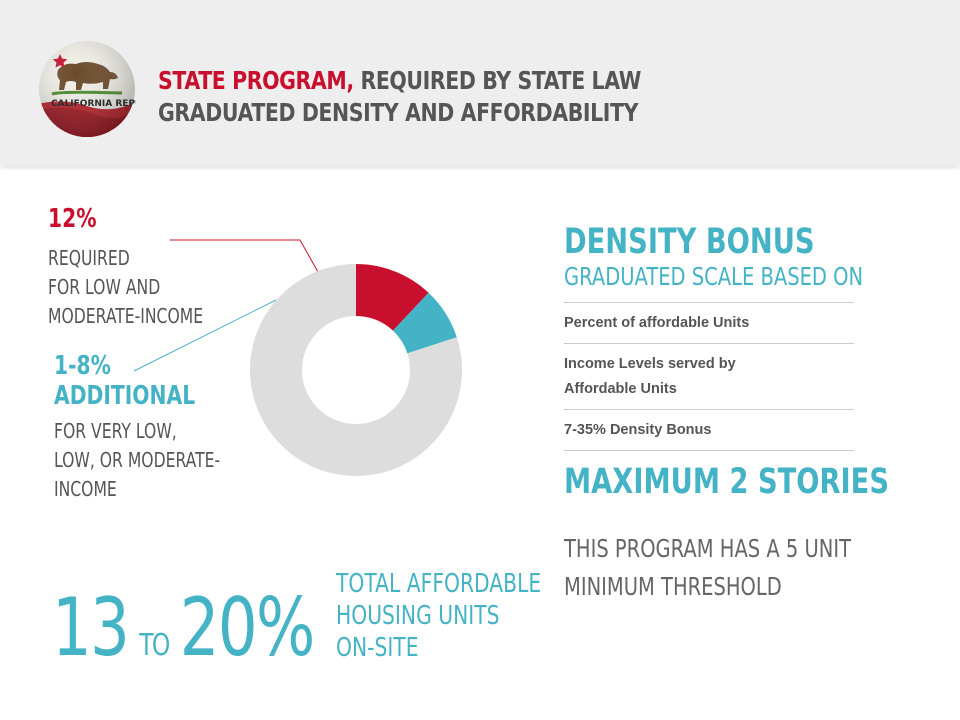 The height and width of the screenshot is (720, 960). I want to click on california-flag-seal: CALIFORNIA REPUBLIC, so click(87, 89).